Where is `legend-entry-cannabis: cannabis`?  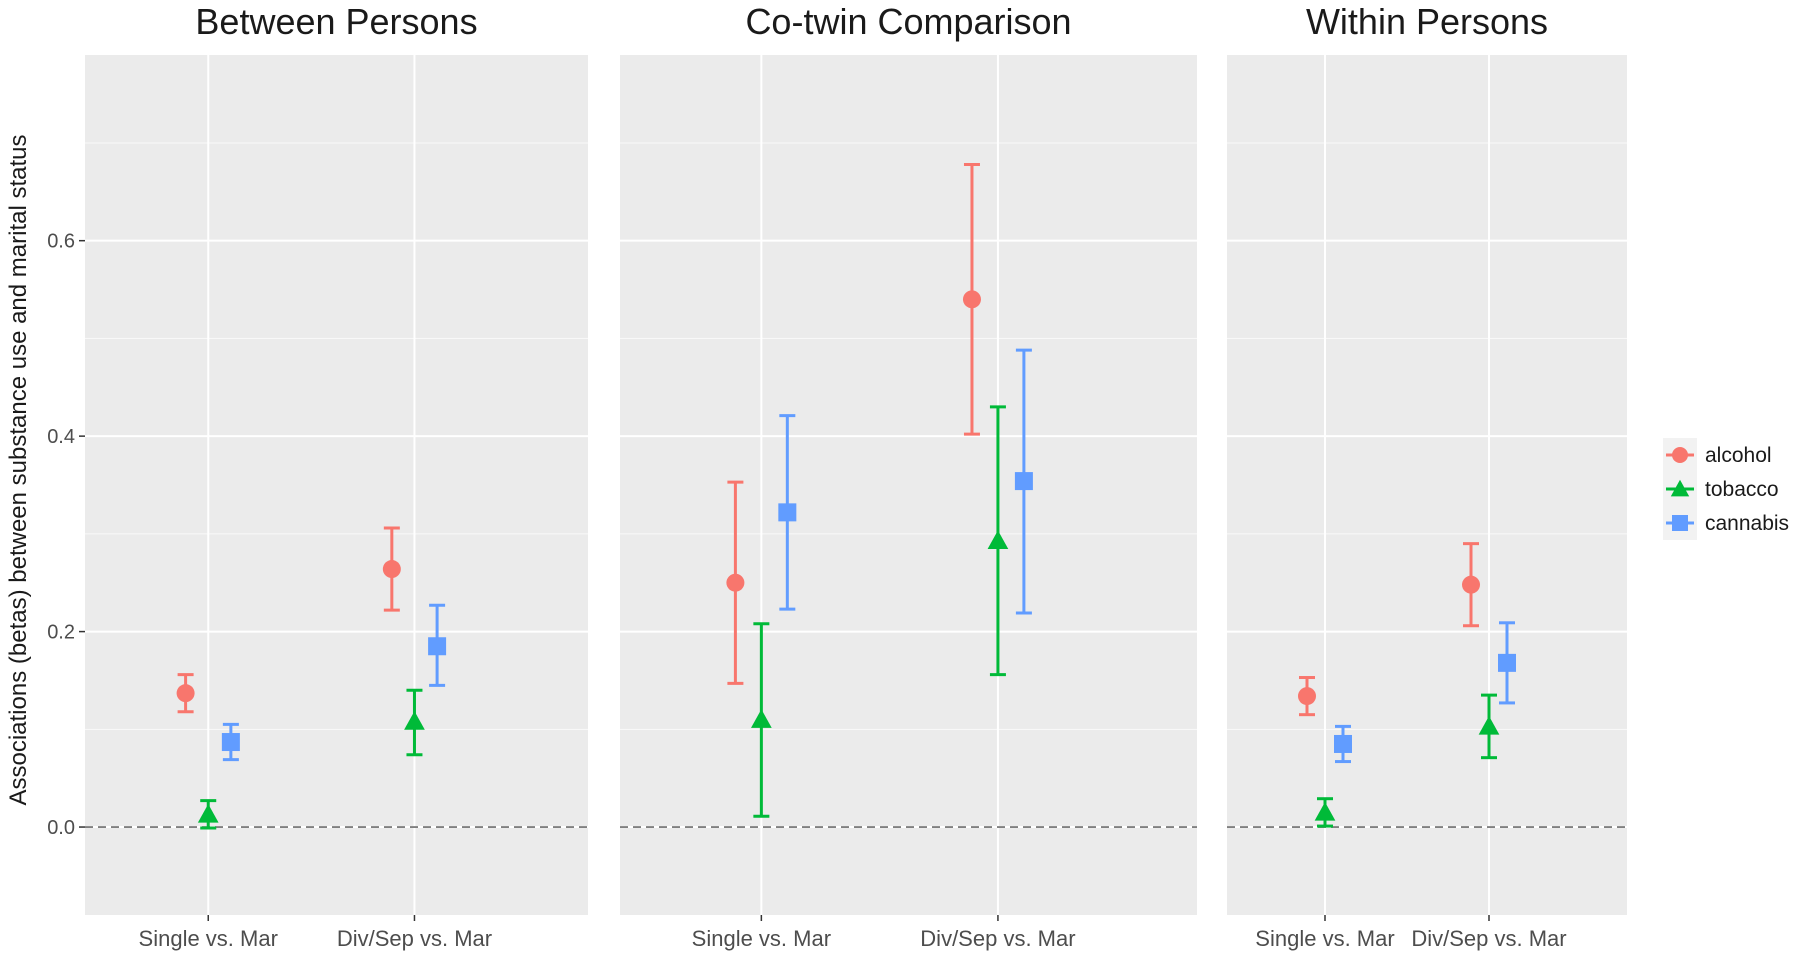 legend-entry-cannabis: cannabis is located at coordinates (1726, 523).